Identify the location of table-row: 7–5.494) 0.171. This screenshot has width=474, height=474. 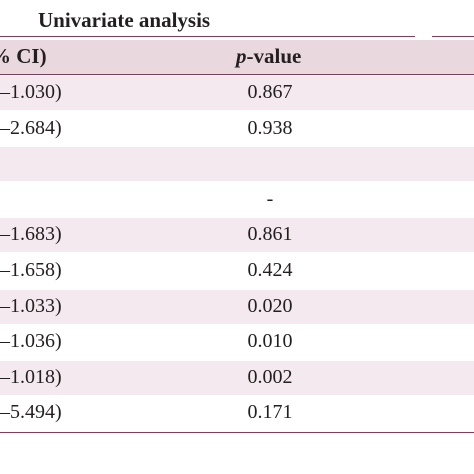
(237, 413).